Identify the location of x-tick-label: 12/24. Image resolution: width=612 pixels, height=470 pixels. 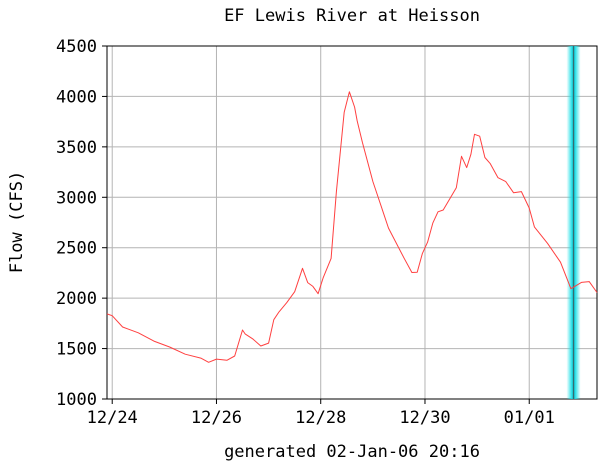
(112, 418).